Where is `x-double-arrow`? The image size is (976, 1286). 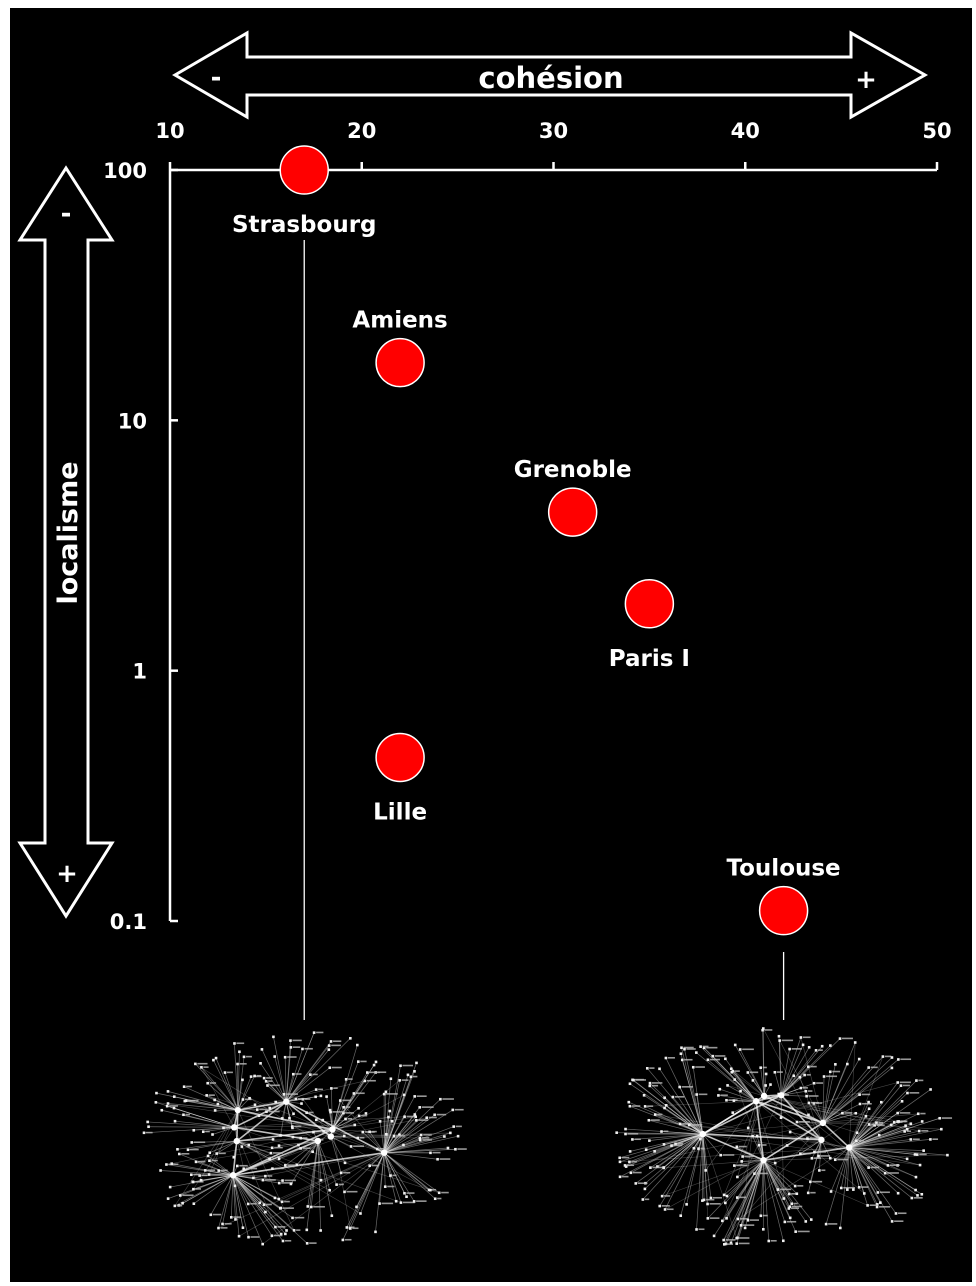 x-double-arrow is located at coordinates (550, 75).